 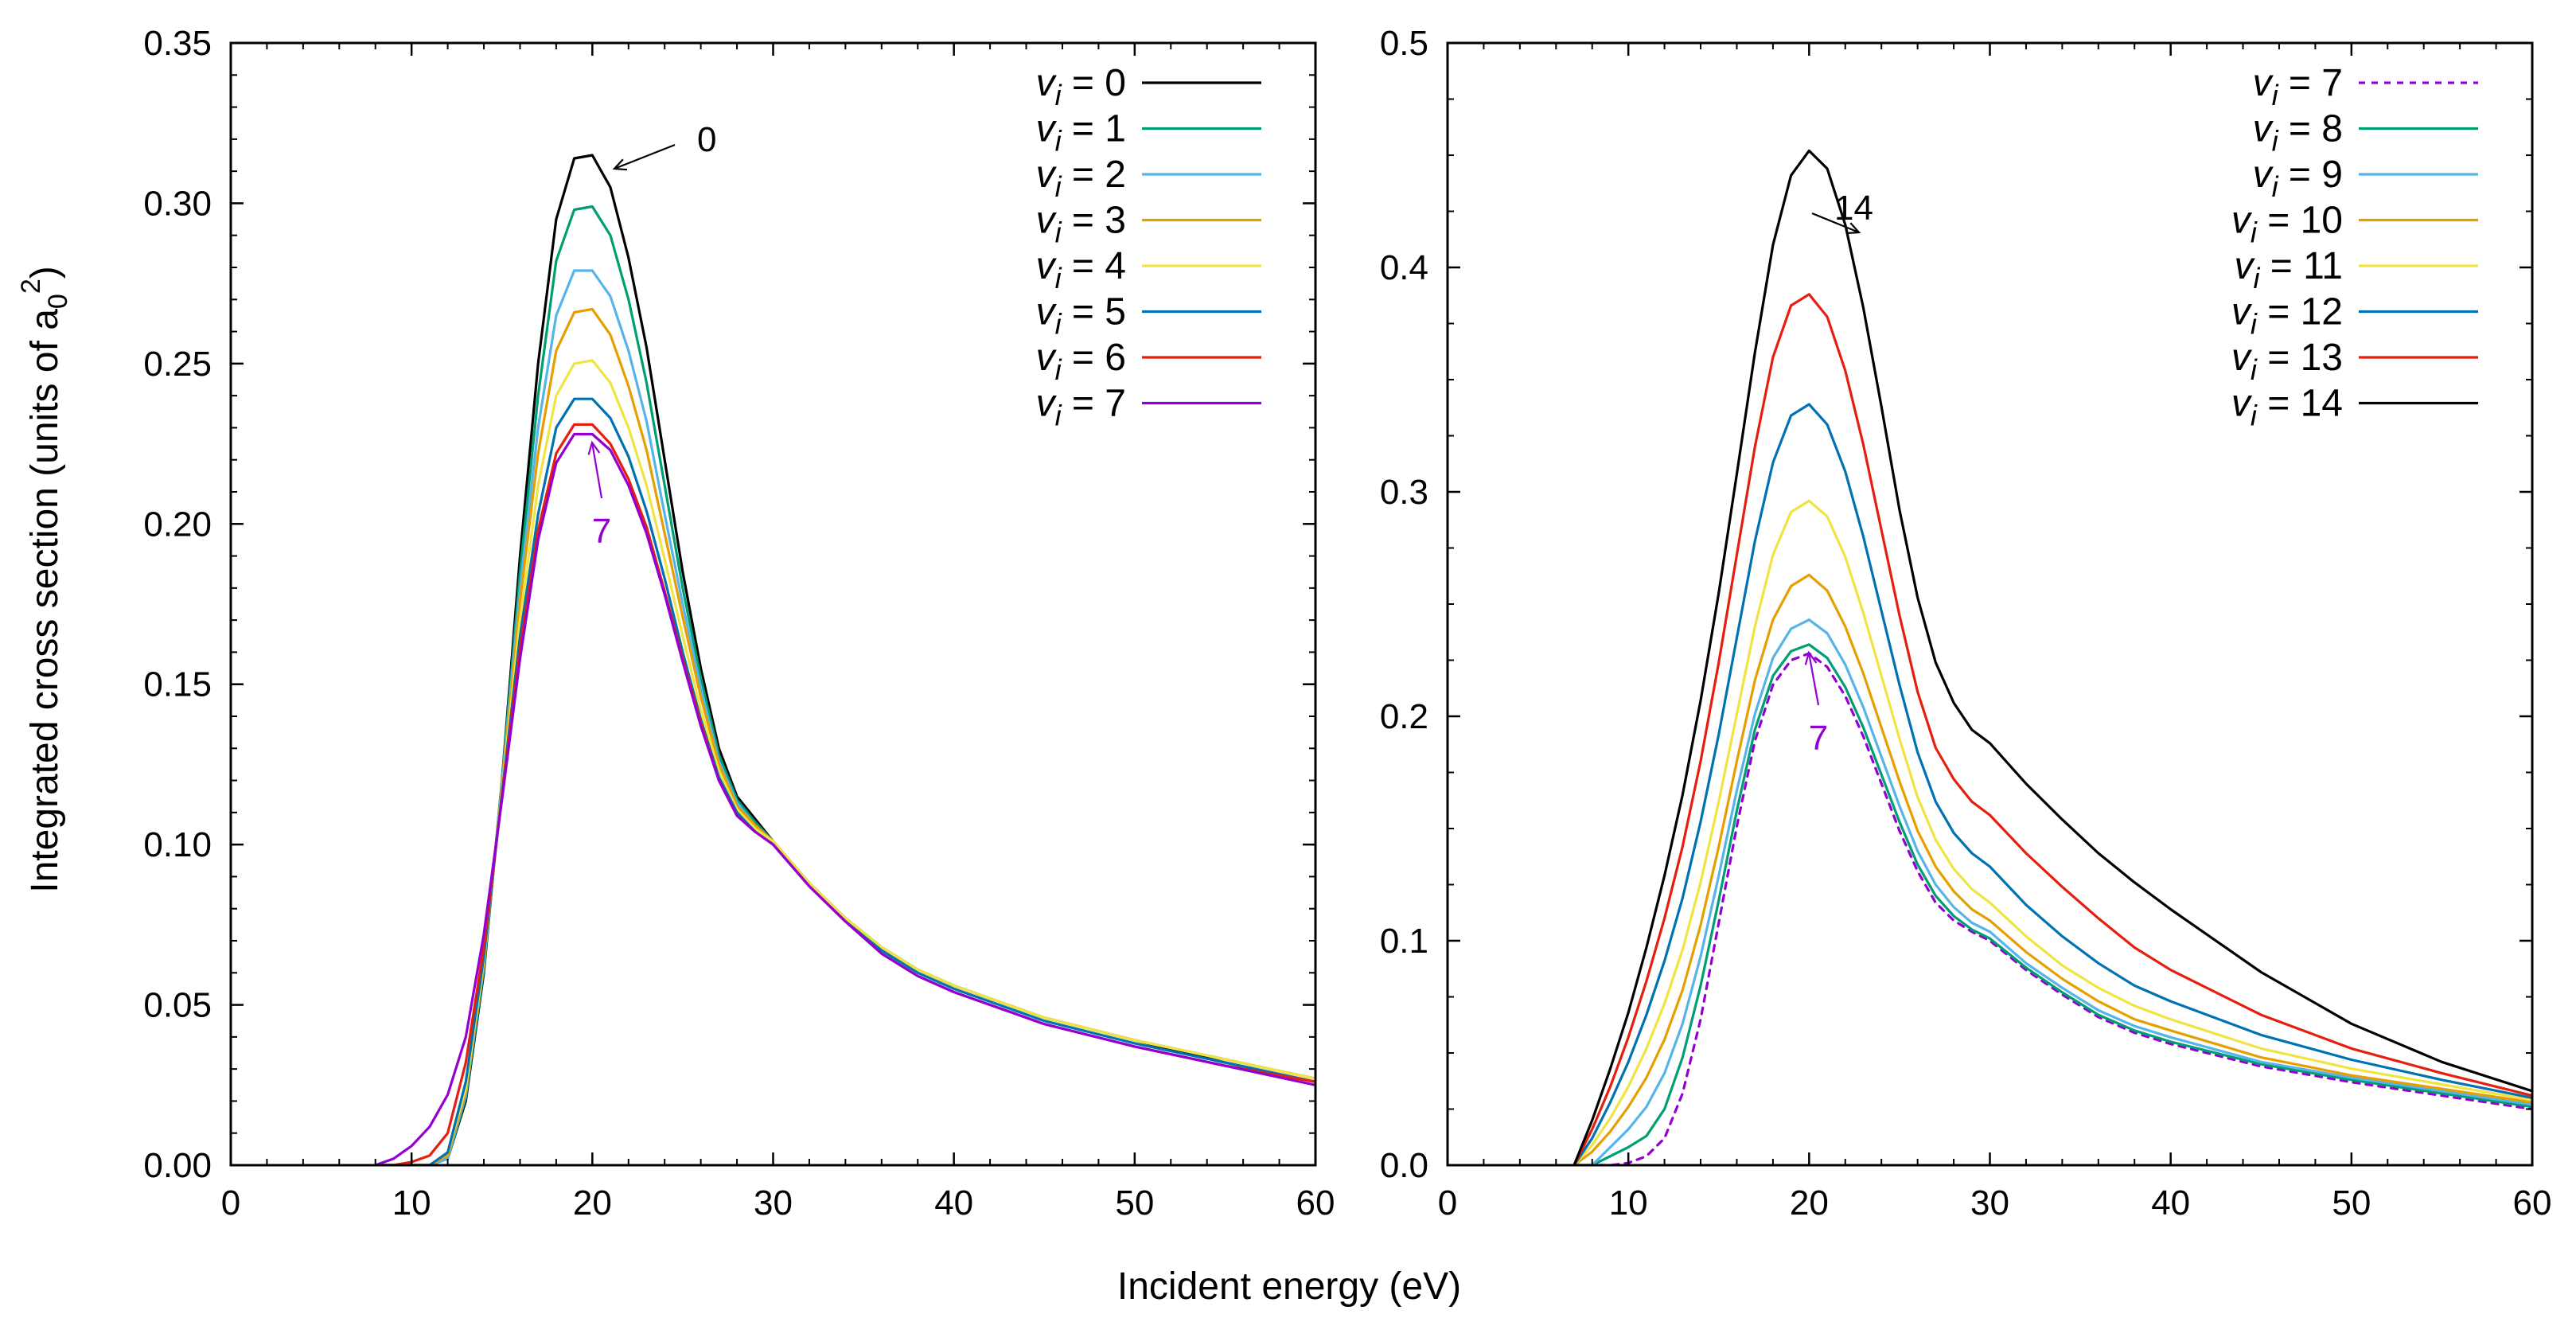 I want to click on y-axis-label-close: ), so click(x=45, y=272).